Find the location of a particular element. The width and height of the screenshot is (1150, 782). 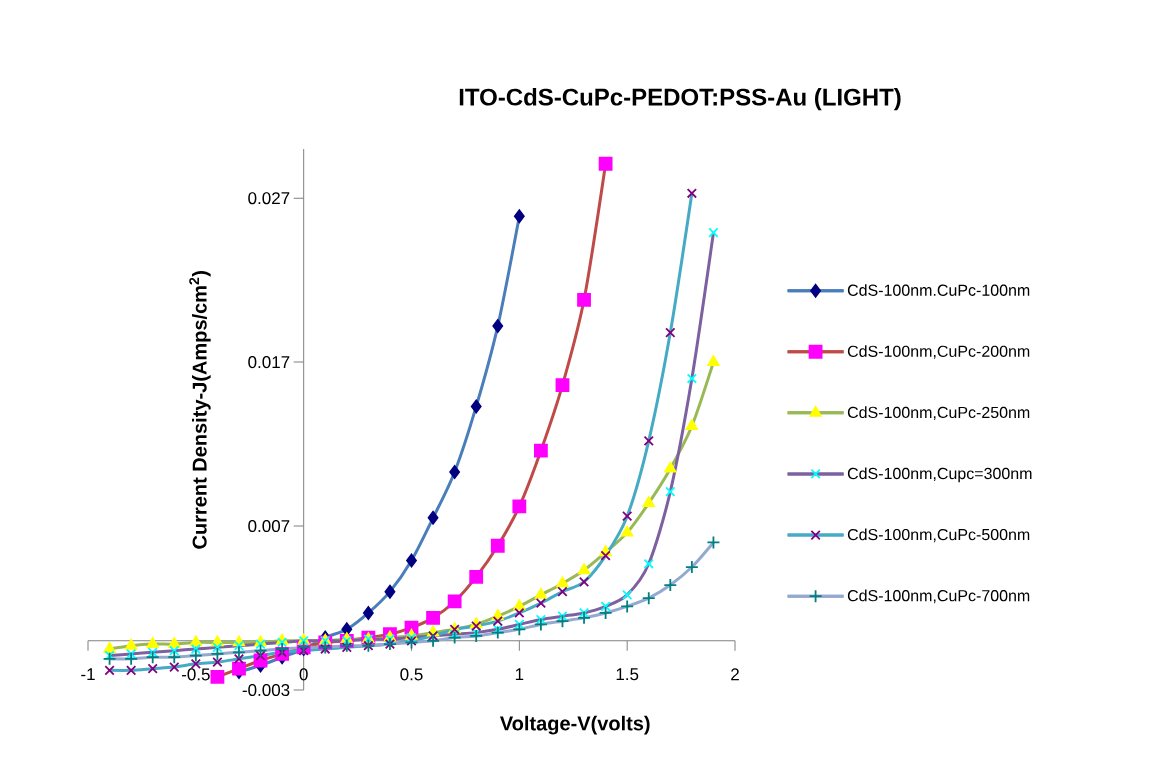

legend-label: CdS-100nm,CuPc-700nm is located at coordinates (938, 596).